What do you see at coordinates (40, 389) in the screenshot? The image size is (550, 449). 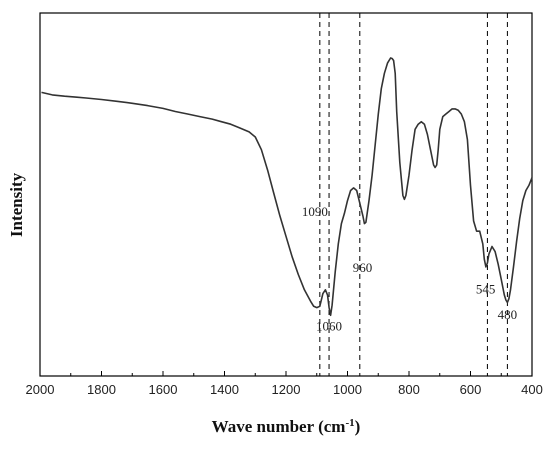 I see `x-tick-label: 2000` at bounding box center [40, 389].